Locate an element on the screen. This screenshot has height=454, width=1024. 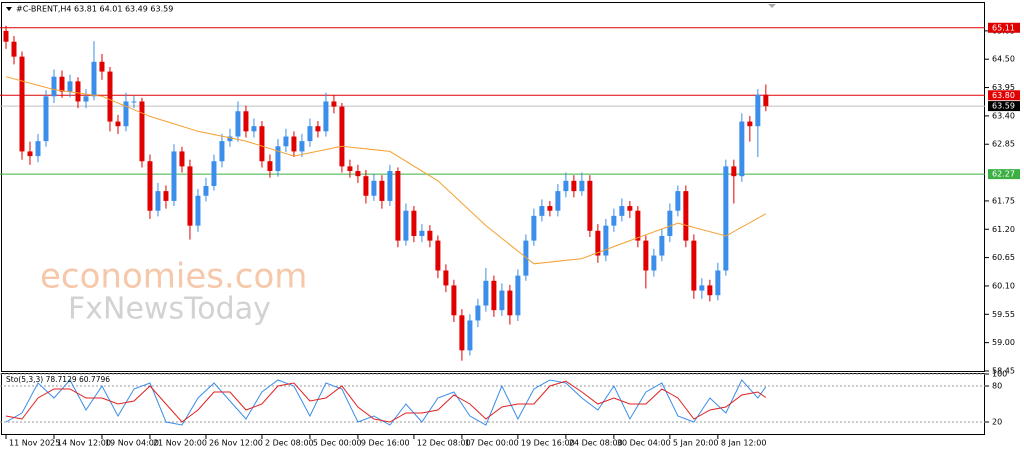
y-tick-label: 59.00 is located at coordinates (1003, 342).